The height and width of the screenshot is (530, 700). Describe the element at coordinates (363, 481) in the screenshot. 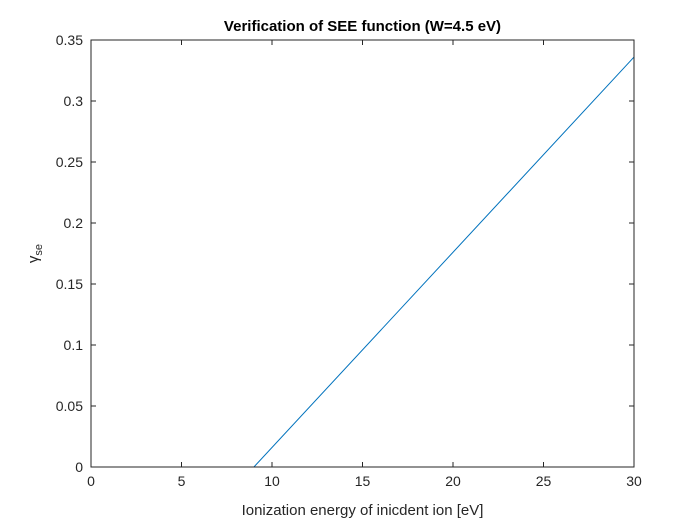

I see `x-tick-label: 15` at that location.